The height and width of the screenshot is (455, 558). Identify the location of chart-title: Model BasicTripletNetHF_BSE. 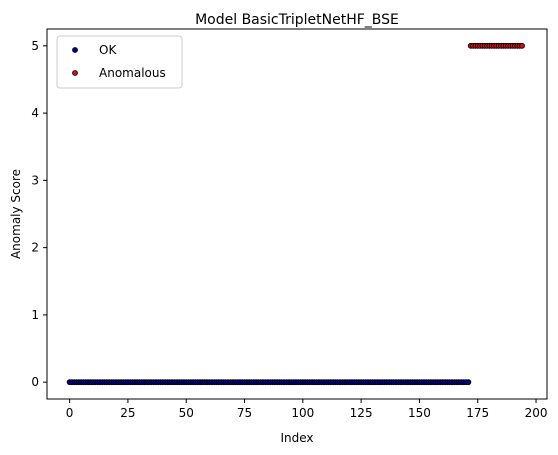
(297, 20).